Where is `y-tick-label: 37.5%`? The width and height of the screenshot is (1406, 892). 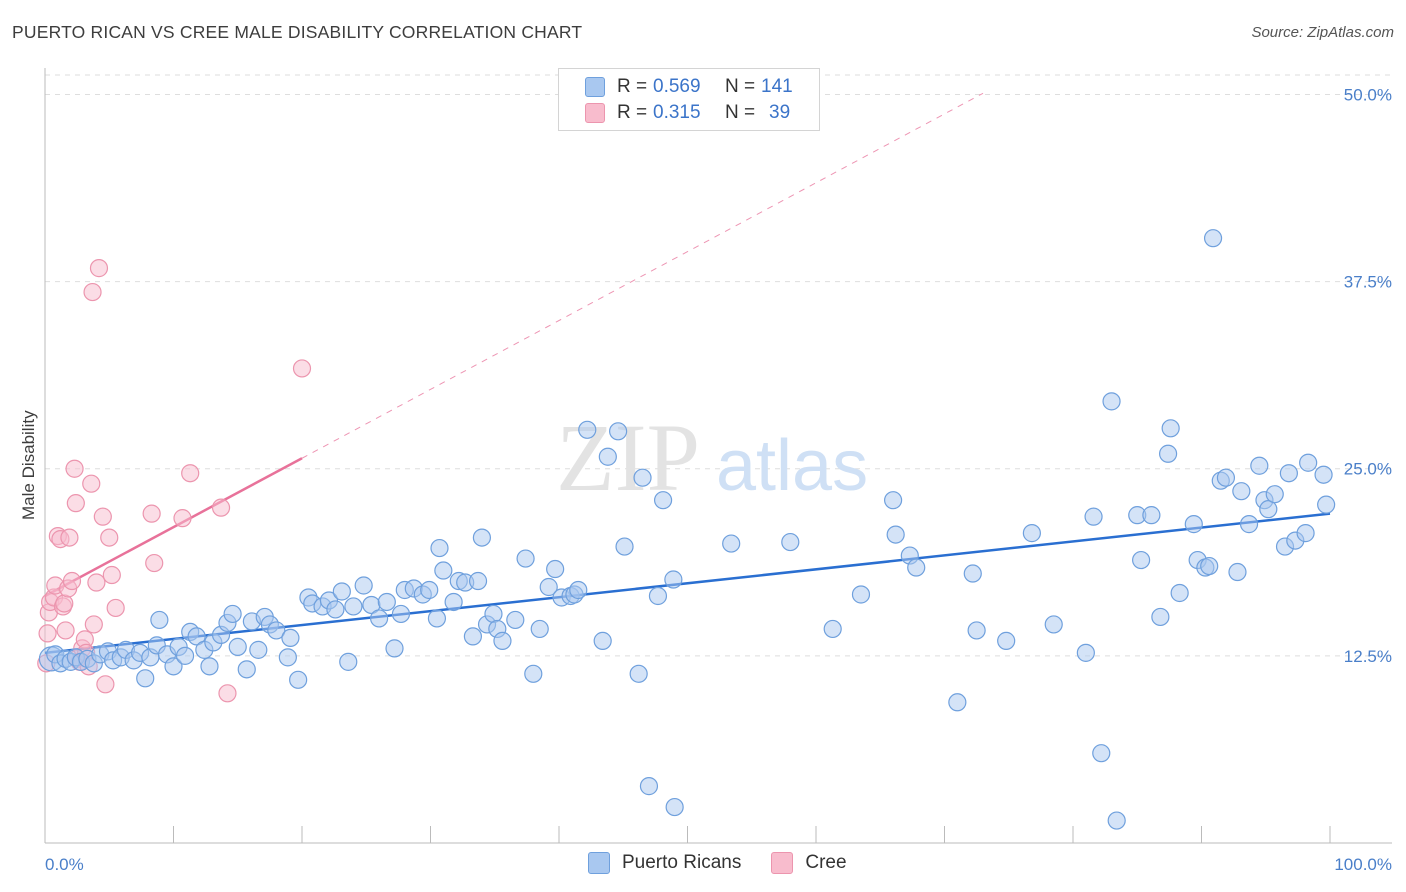 y-tick-label: 37.5% is located at coordinates (1368, 282).